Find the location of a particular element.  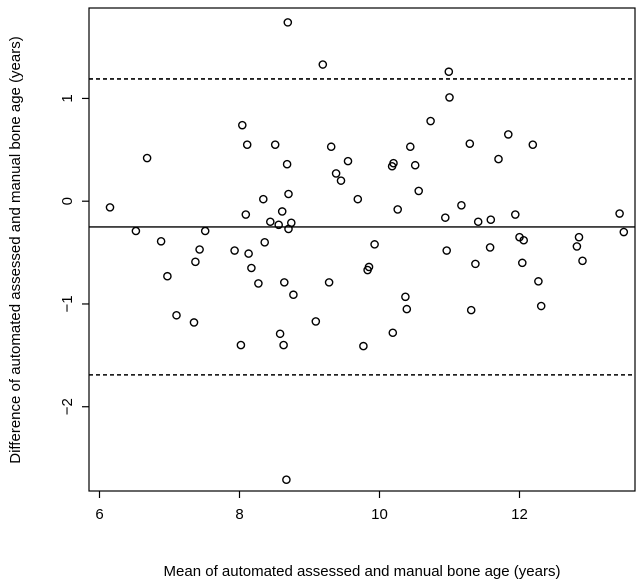

y-tick-label: −1 is located at coordinates (67, 303).